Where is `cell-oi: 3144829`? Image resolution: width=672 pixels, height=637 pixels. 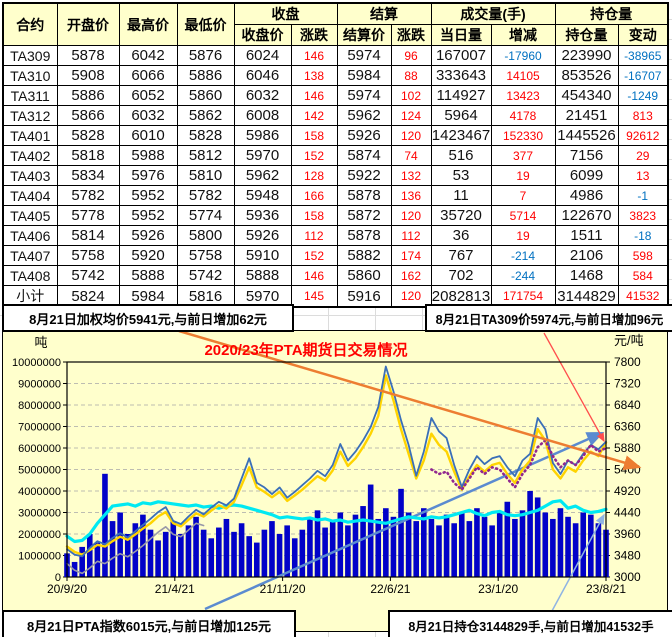
cell-oi: 3144829 is located at coordinates (586, 296).